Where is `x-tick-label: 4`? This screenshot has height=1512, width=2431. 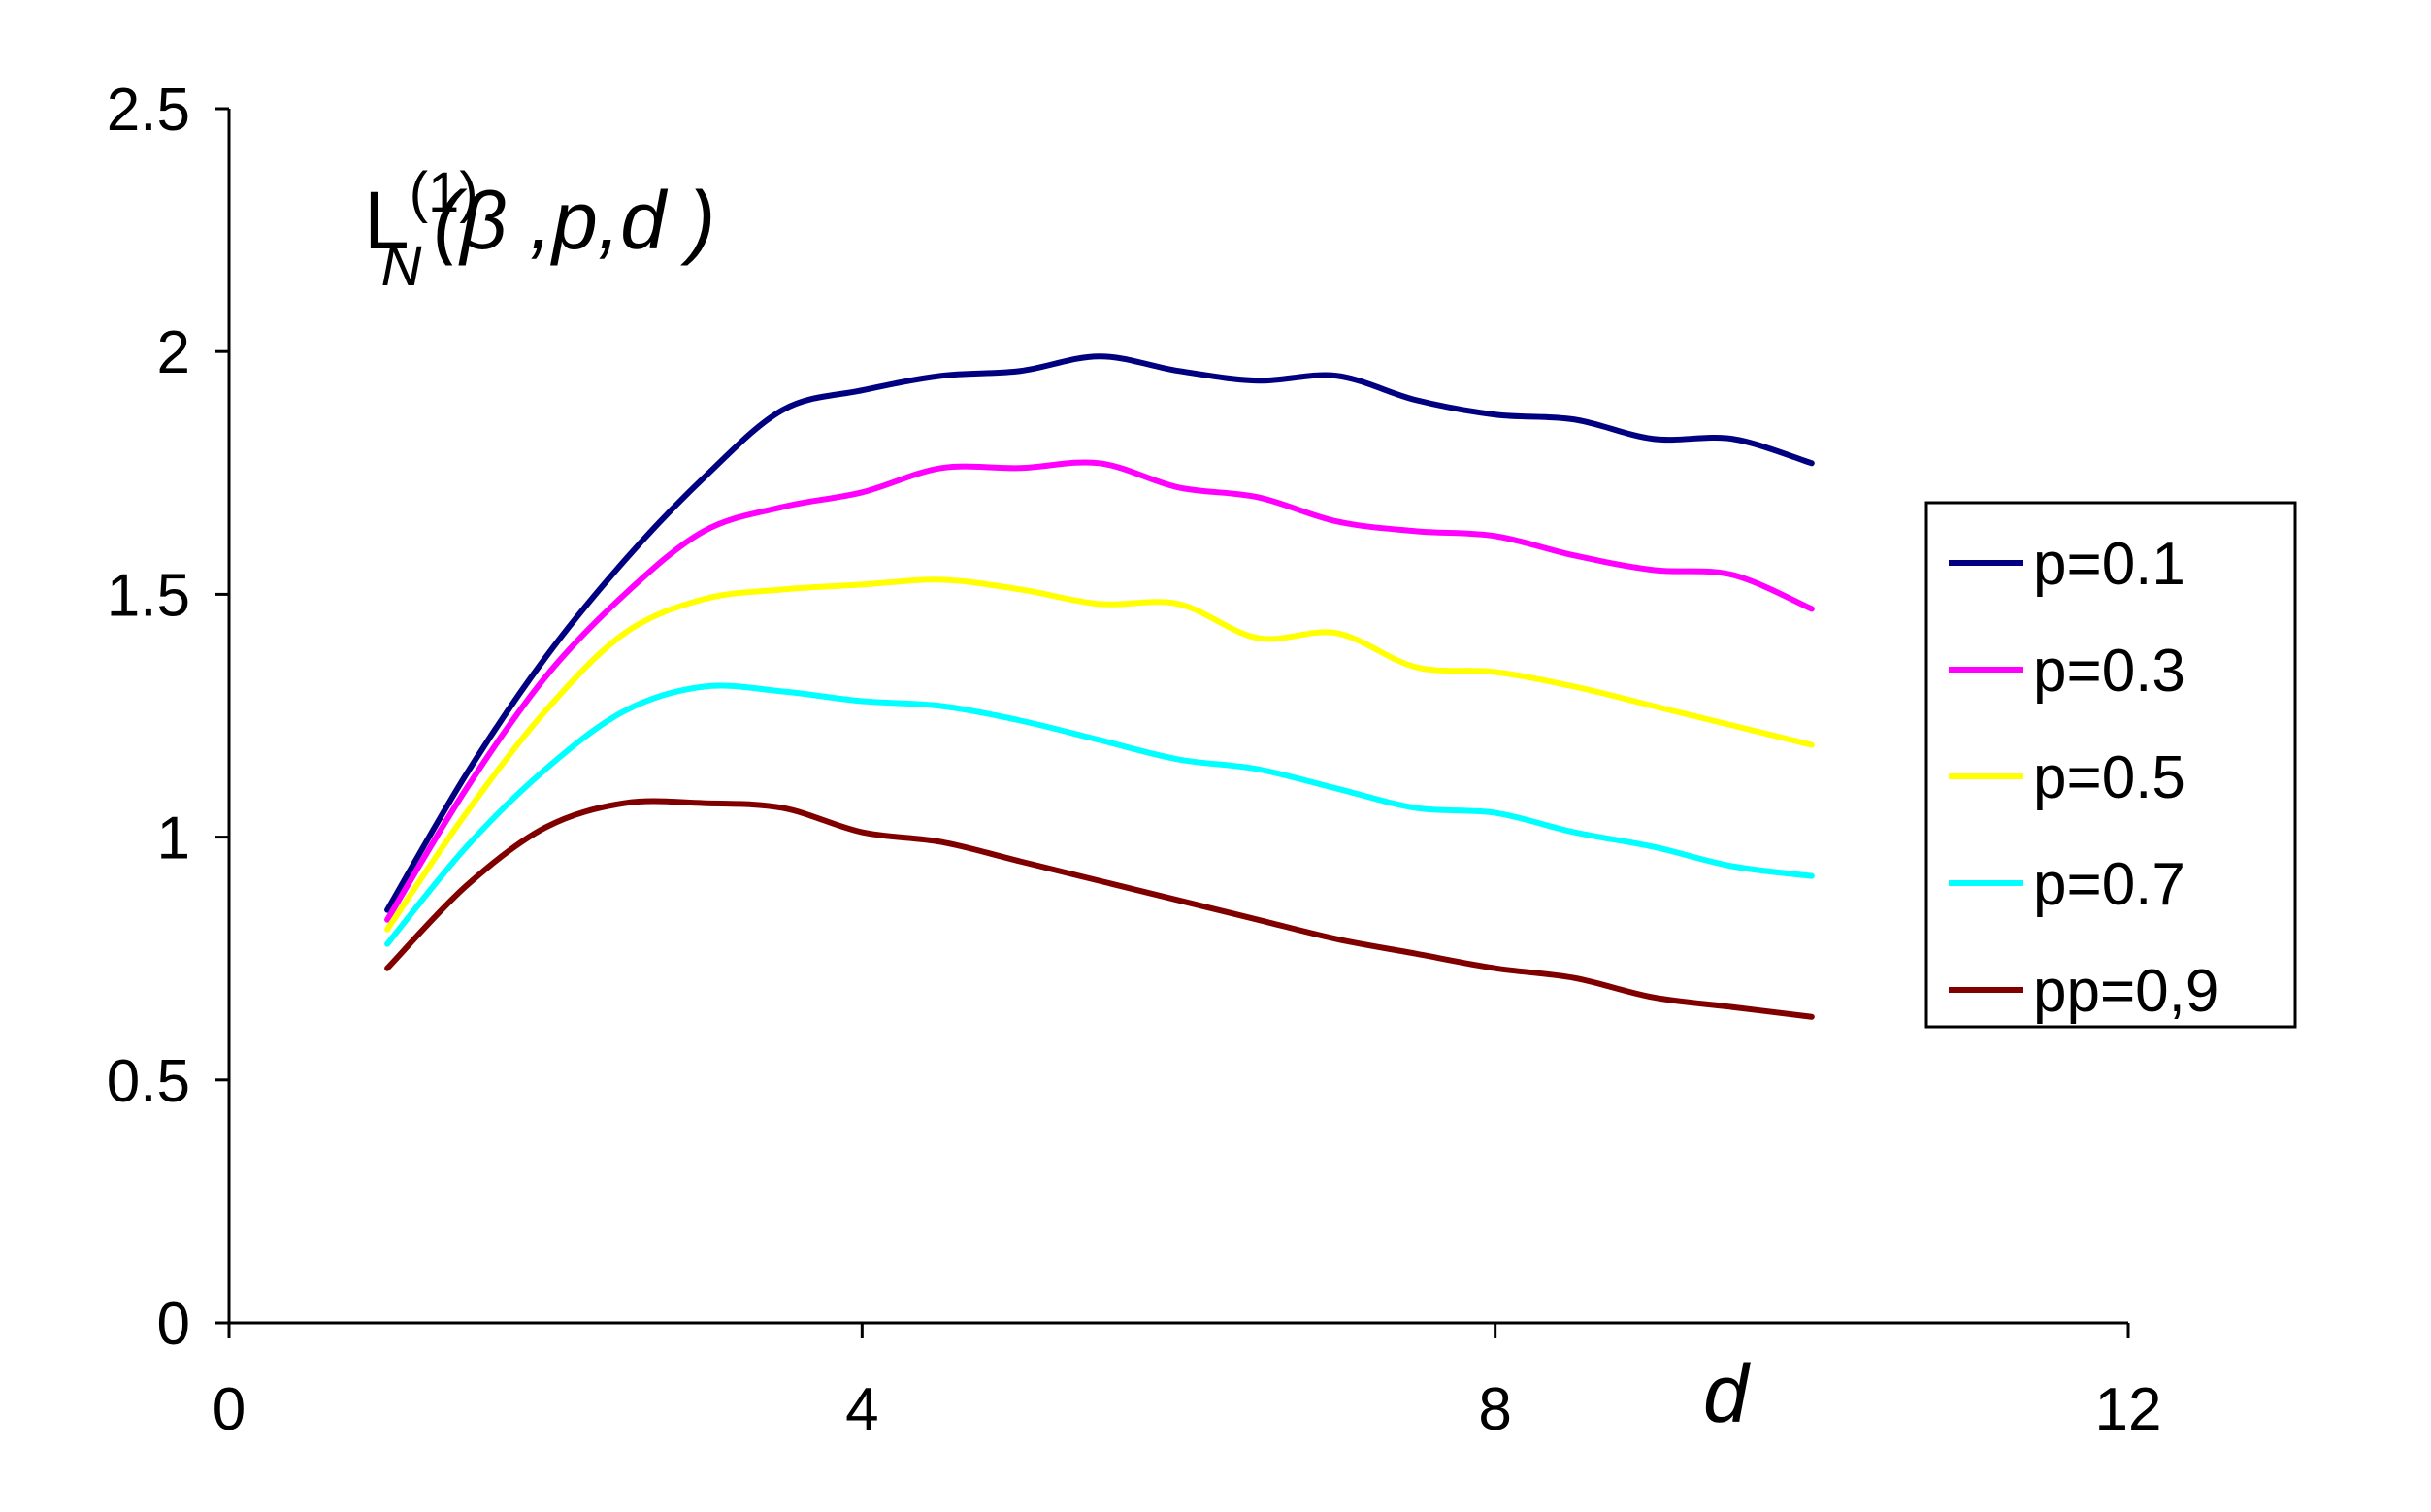 x-tick-label: 4 is located at coordinates (861, 1410).